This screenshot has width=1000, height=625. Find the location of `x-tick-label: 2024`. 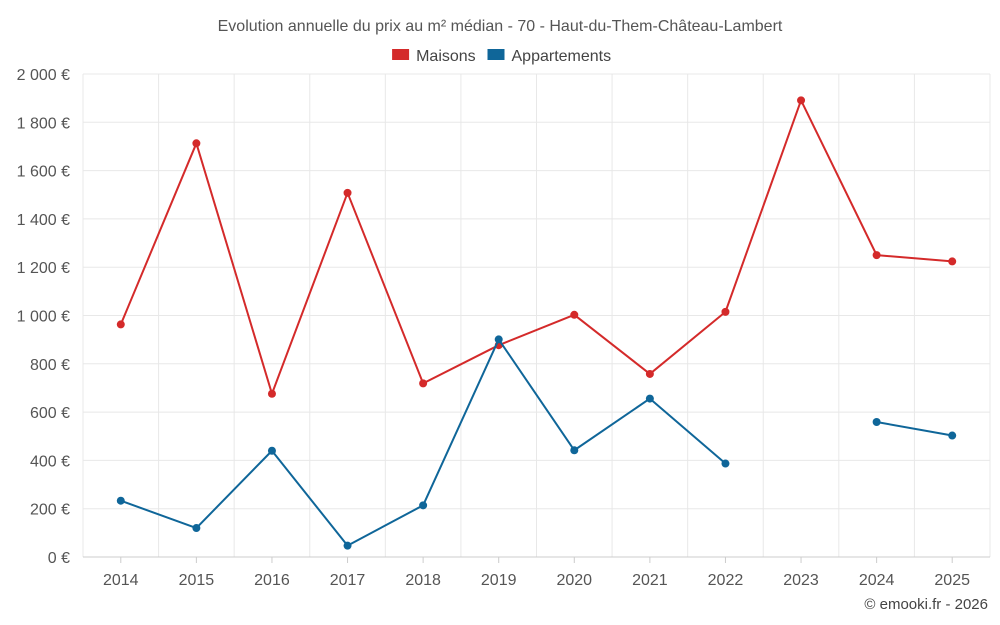

x-tick-label: 2024 is located at coordinates (877, 580).